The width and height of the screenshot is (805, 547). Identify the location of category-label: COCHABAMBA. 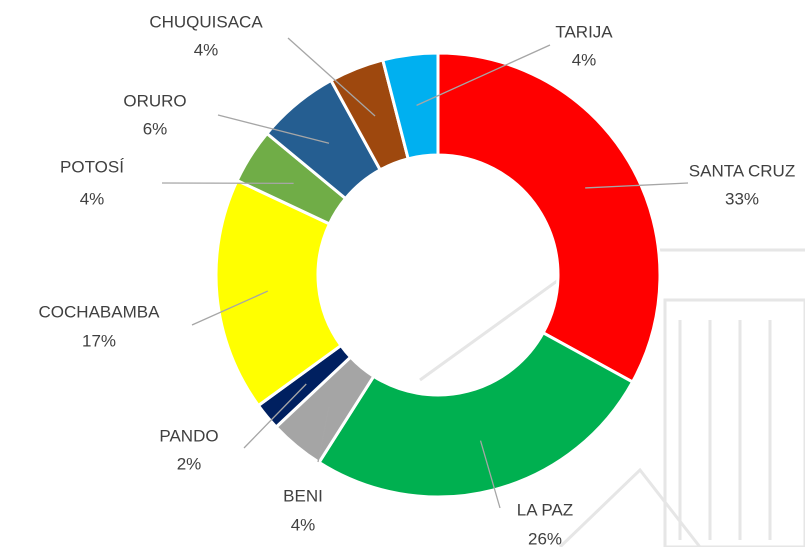
(100, 311).